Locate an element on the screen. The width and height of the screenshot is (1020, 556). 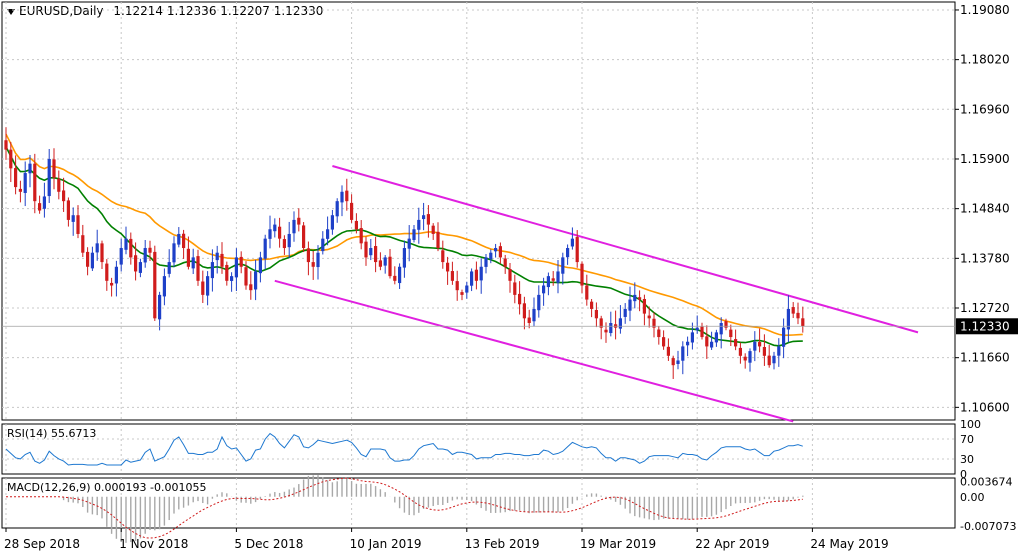
open-value: 1.12214 is located at coordinates (138, 11).